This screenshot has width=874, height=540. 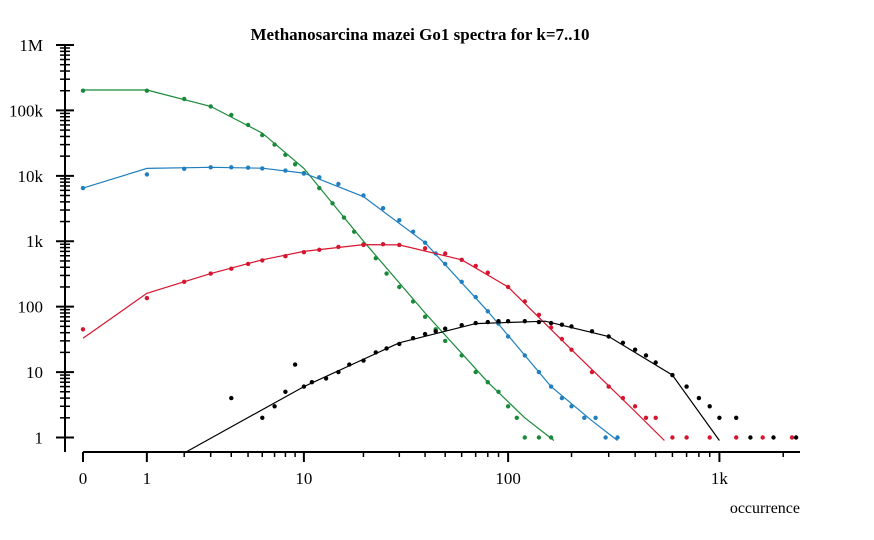 I want to click on y-tick-label: 100, so click(x=31, y=307).